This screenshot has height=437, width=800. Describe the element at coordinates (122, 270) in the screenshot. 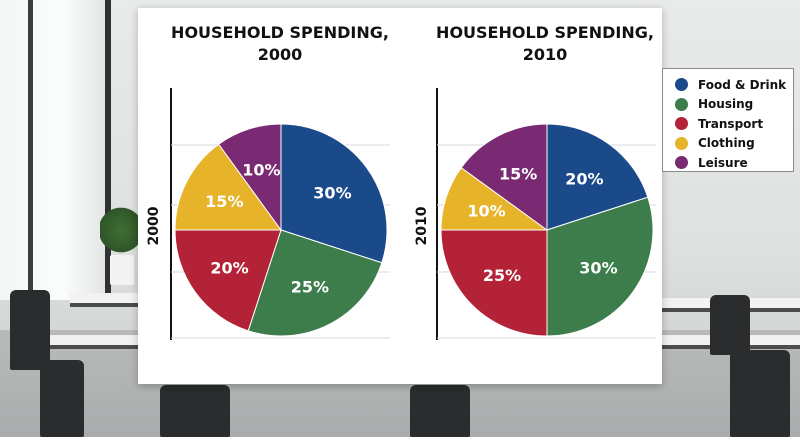

I see `background-plant-pot` at that location.